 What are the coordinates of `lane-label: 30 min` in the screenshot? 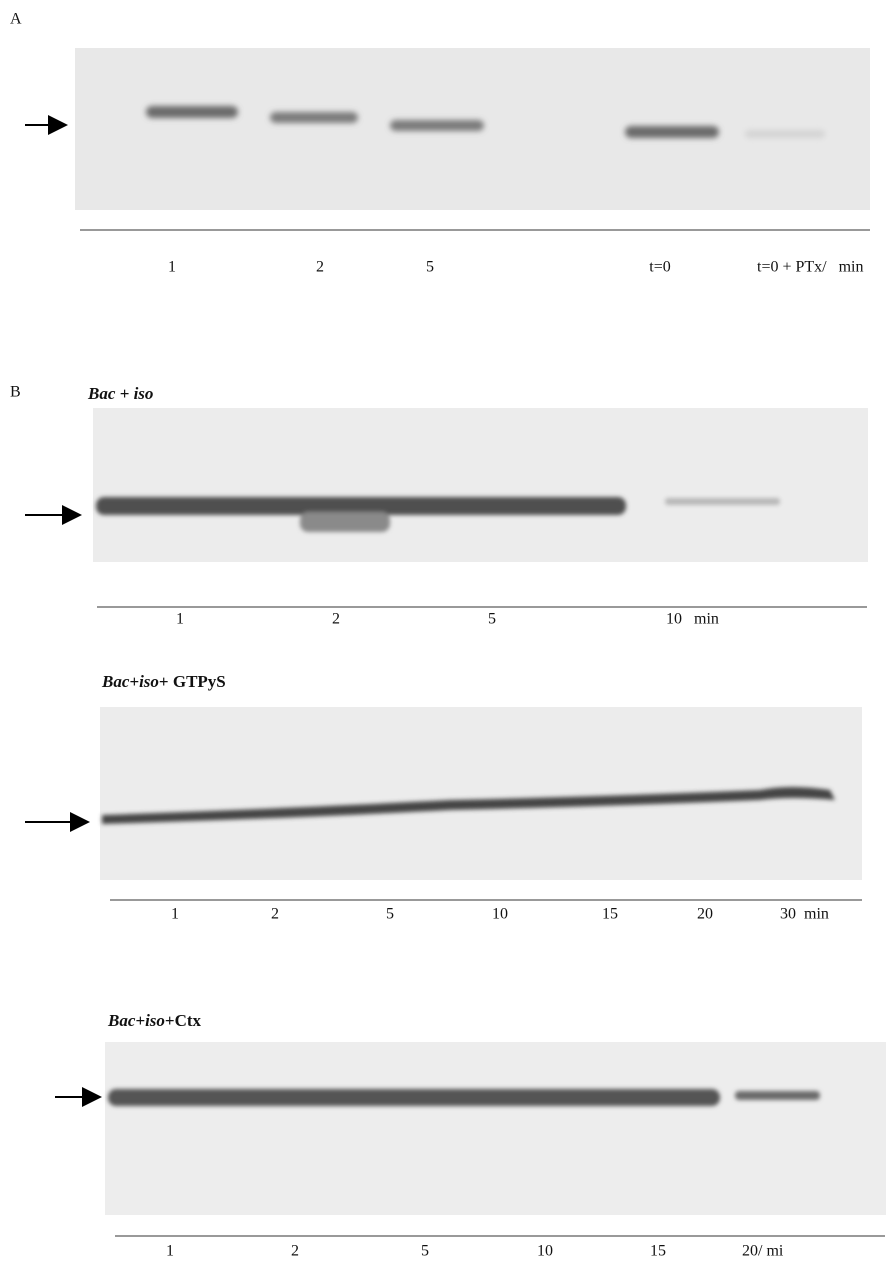 It's located at (804, 914).